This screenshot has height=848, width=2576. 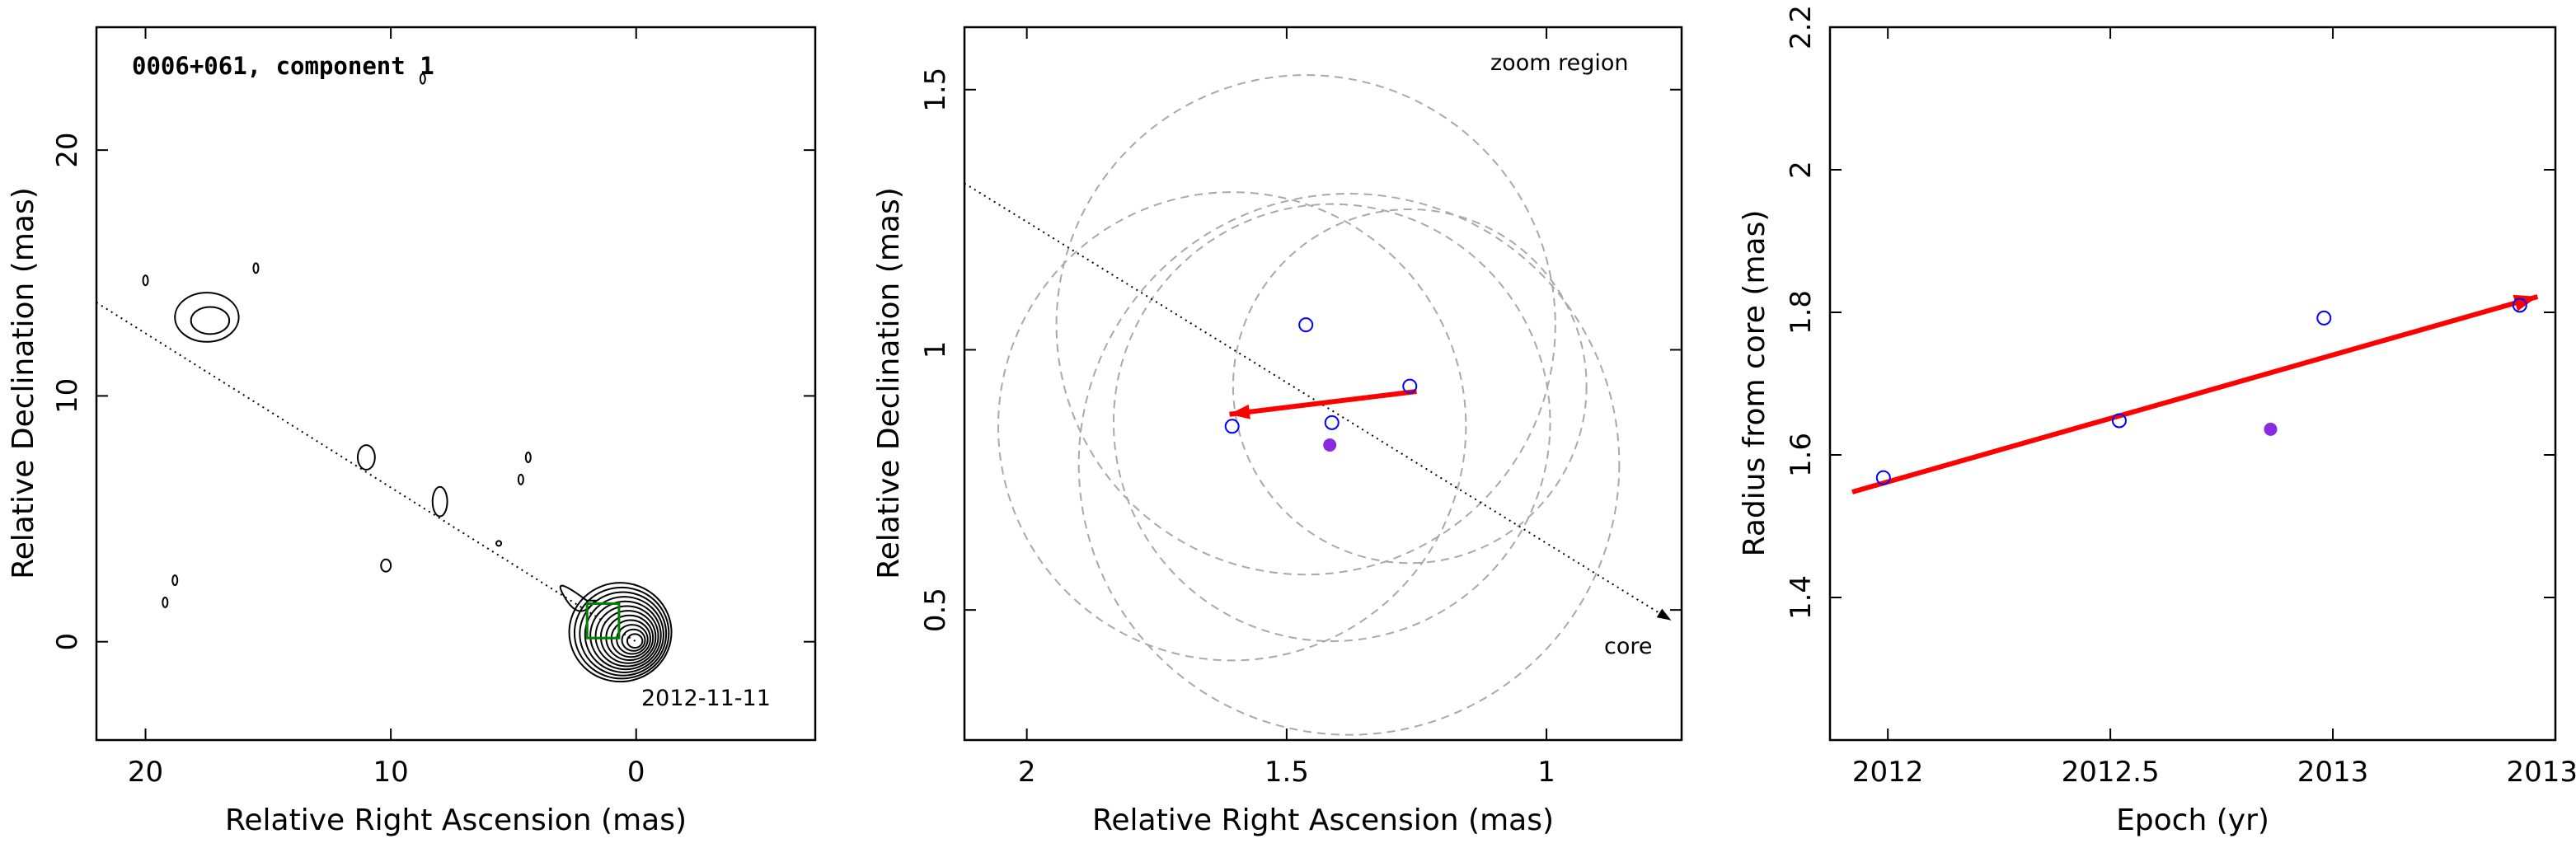 I want to click on motion-vector-arrow-head, so click(x=1240, y=411).